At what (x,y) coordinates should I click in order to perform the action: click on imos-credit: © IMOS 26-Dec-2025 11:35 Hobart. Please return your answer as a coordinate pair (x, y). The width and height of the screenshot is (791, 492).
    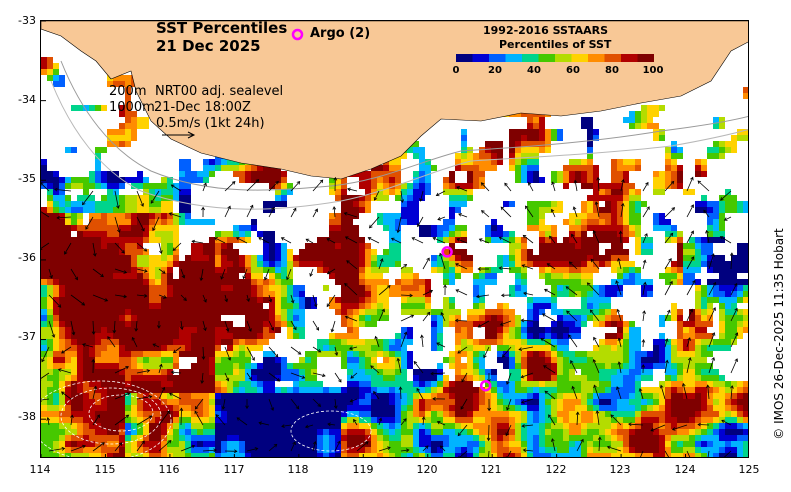
    Looking at the image, I should click on (779, 334).